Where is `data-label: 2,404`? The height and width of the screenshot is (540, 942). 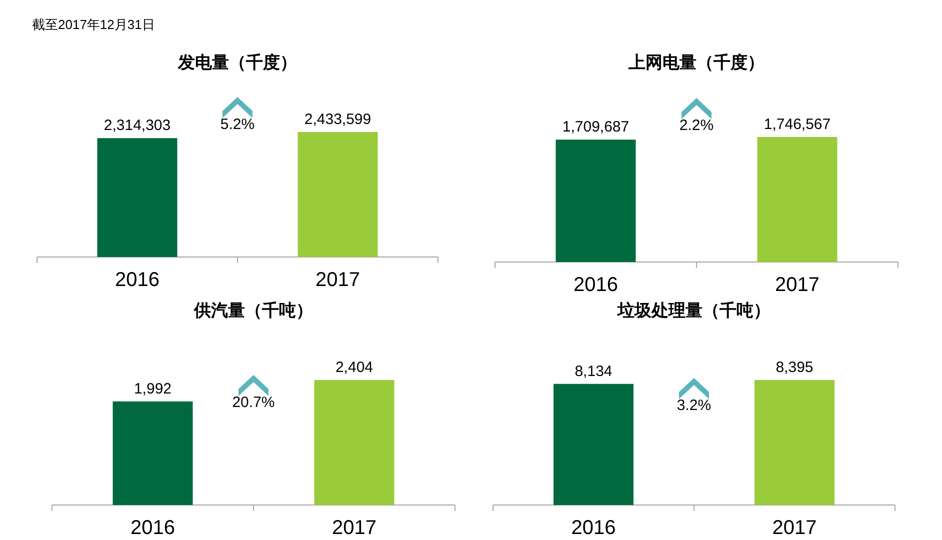 data-label: 2,404 is located at coordinates (354, 367).